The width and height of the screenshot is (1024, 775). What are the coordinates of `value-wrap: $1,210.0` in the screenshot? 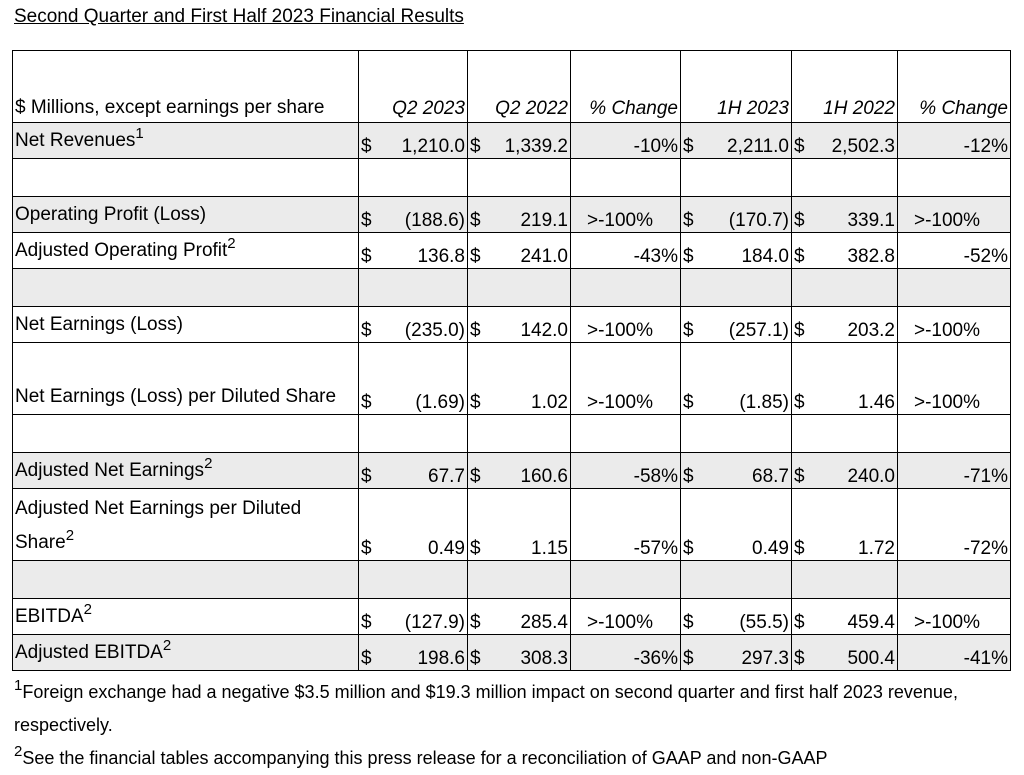 It's located at (413, 147).